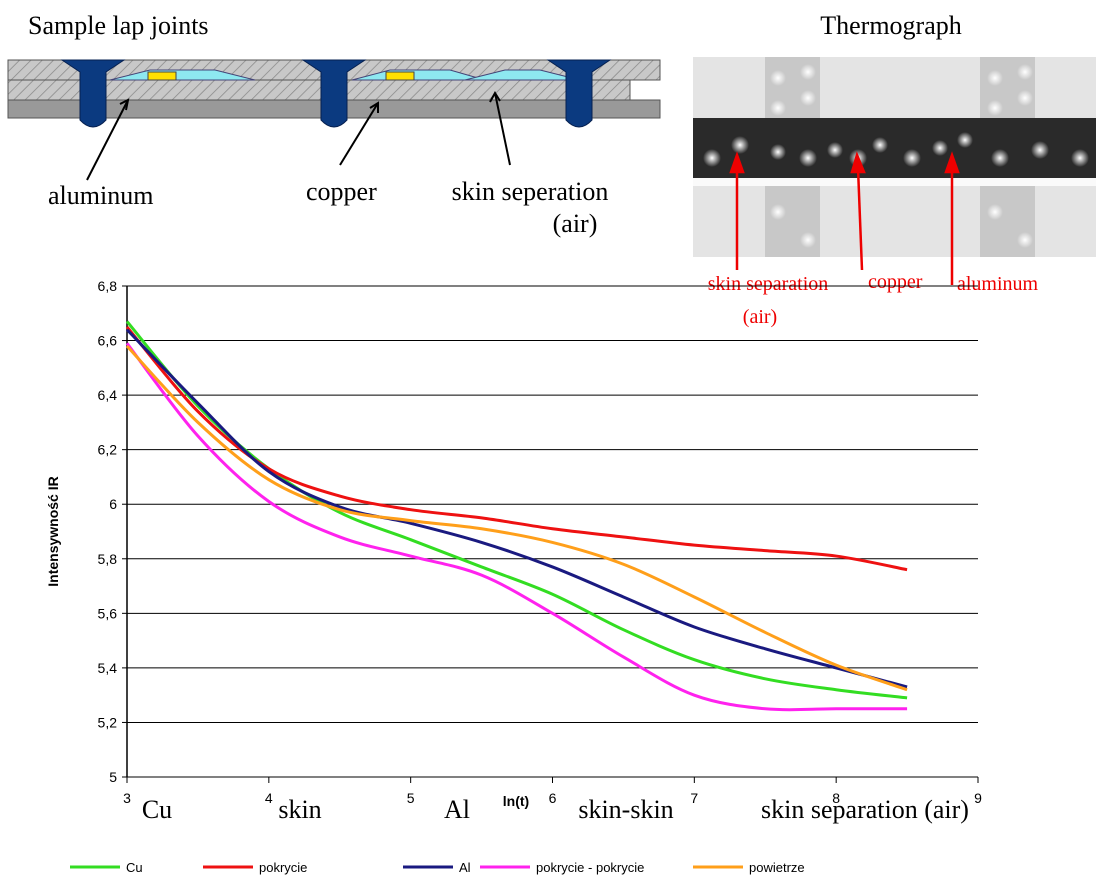  I want to click on diagram-label: aluminum, so click(100, 195).